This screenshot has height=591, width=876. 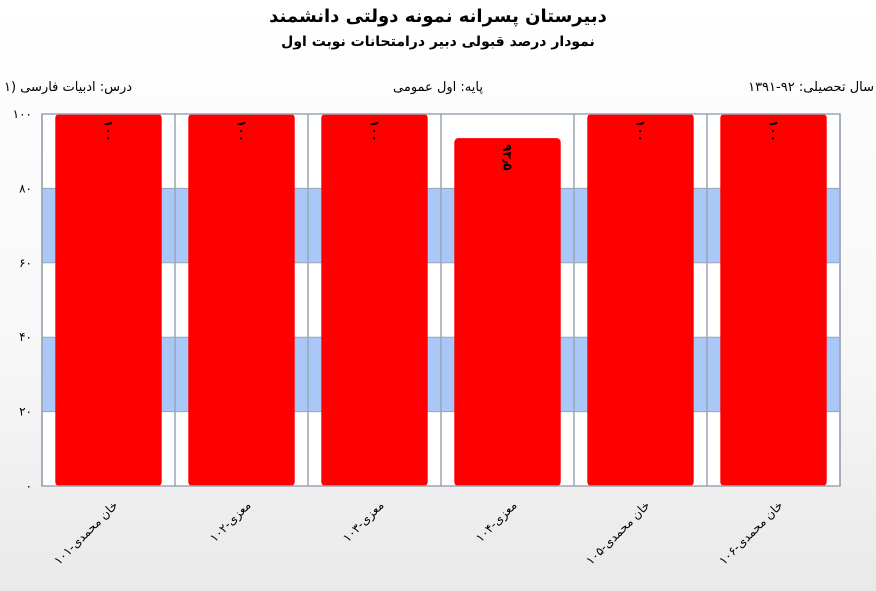 I want to click on y-tick-label: ۰, so click(x=29, y=486).